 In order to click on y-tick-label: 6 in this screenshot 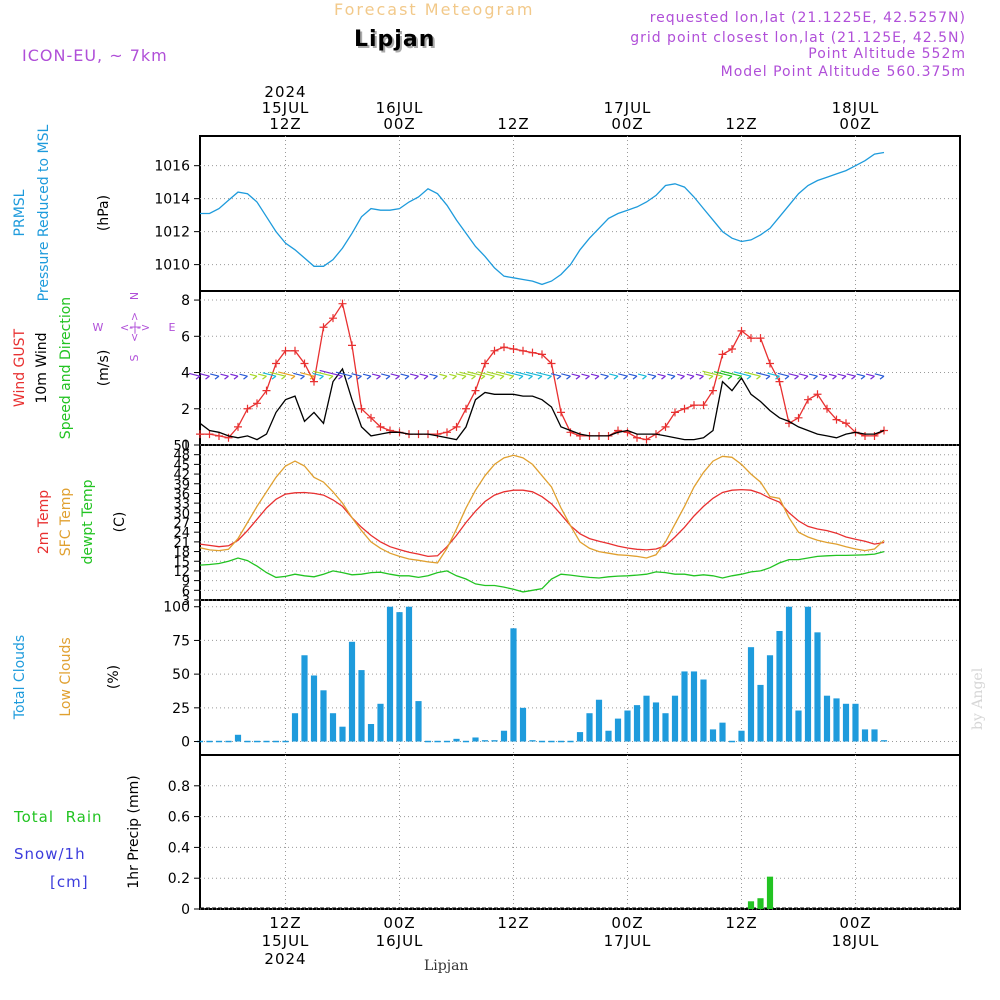, I will do `click(185, 337)`.